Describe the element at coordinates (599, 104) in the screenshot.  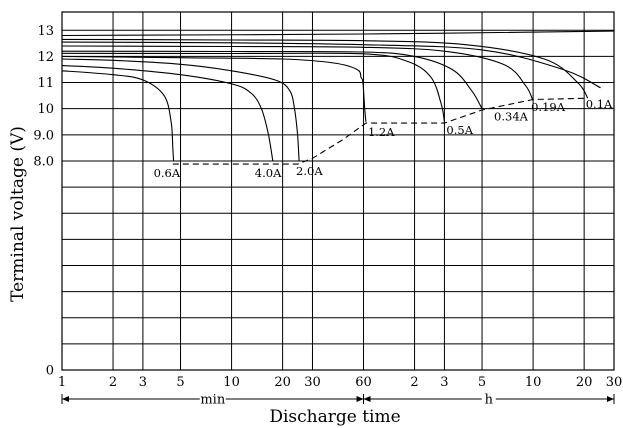
I see `series-label: 0.1A` at that location.